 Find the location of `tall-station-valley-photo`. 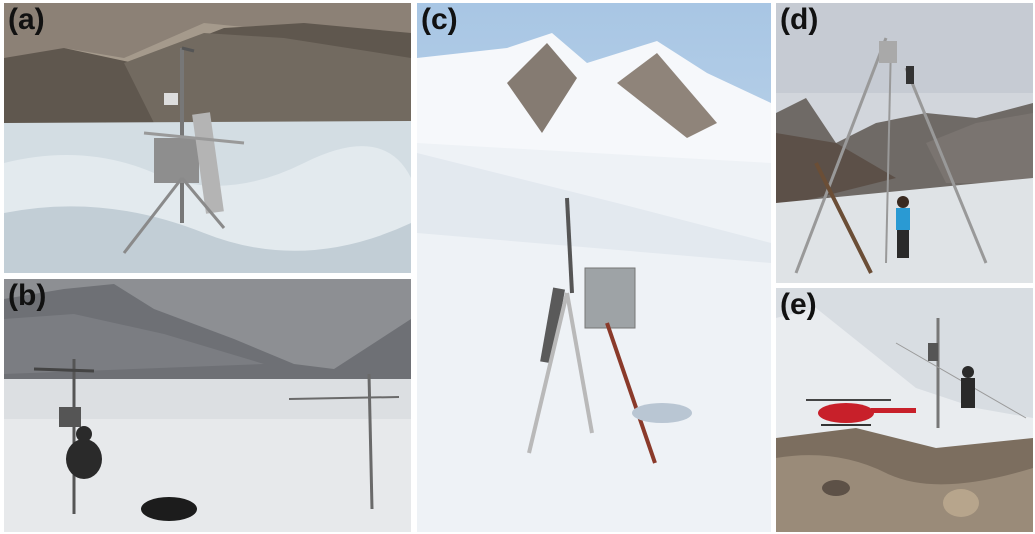

tall-station-valley-photo is located at coordinates (904, 143).